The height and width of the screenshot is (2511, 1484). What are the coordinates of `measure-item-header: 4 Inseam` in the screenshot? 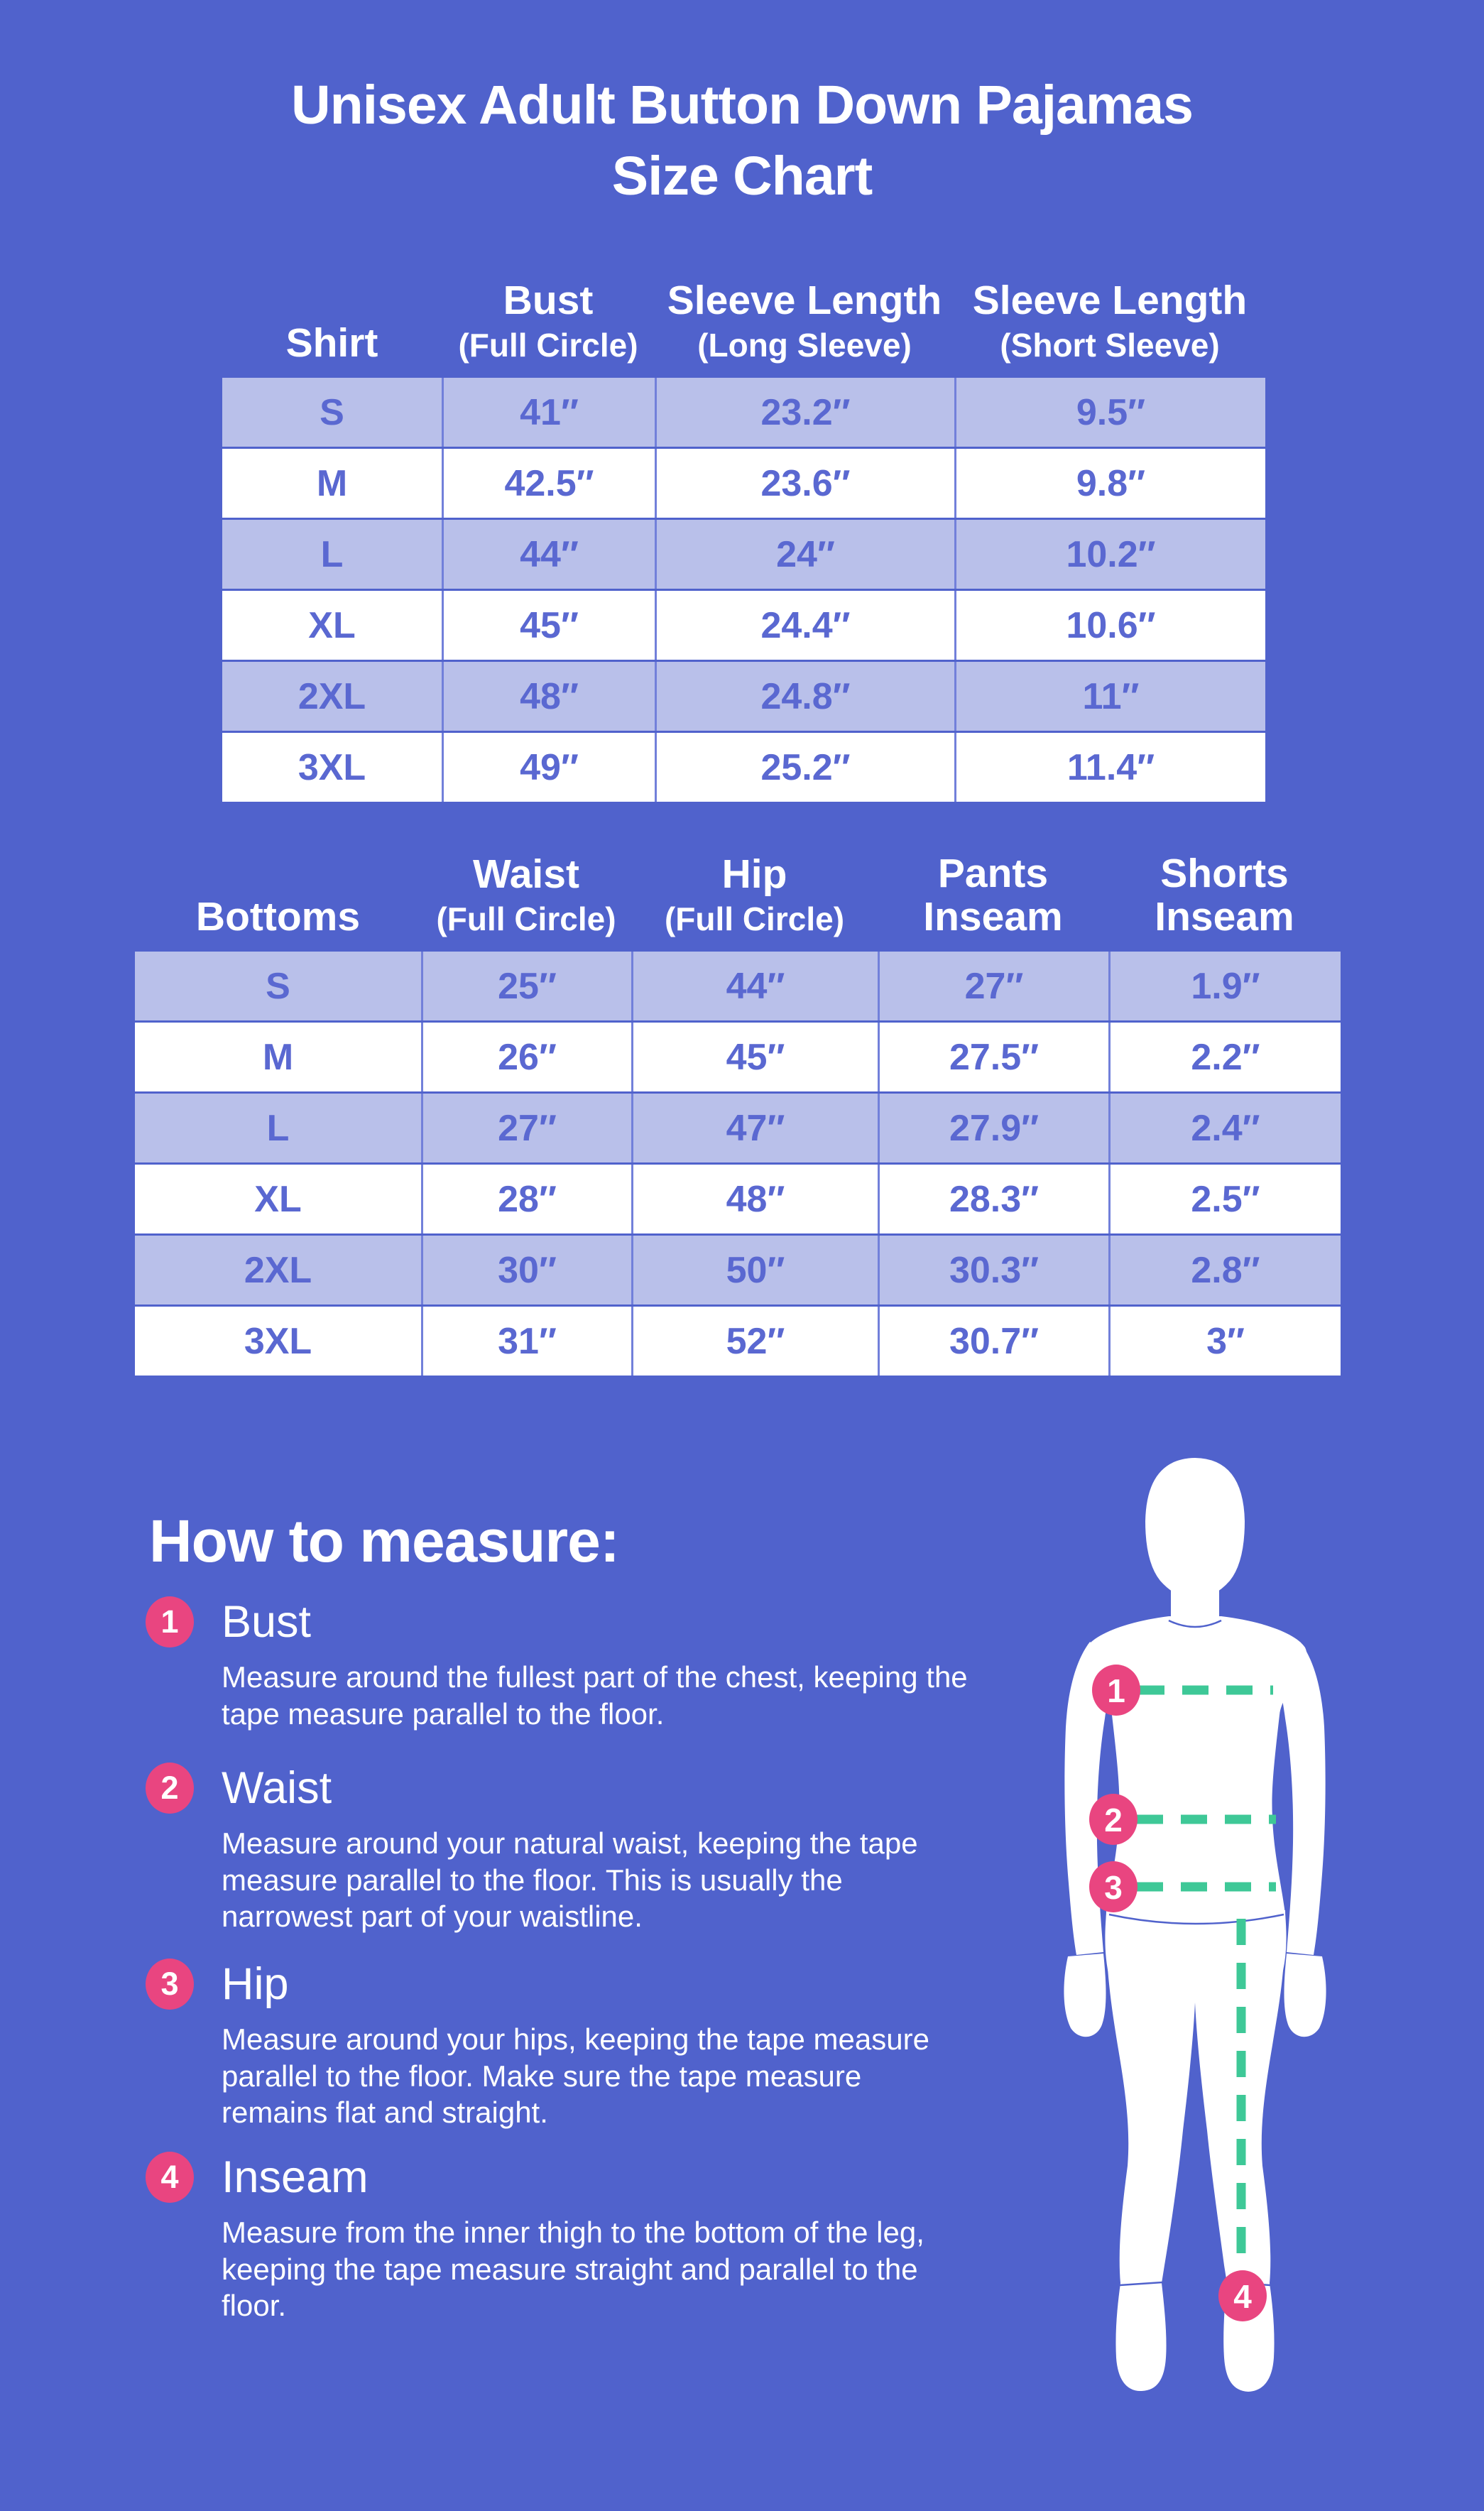 It's located at (564, 2177).